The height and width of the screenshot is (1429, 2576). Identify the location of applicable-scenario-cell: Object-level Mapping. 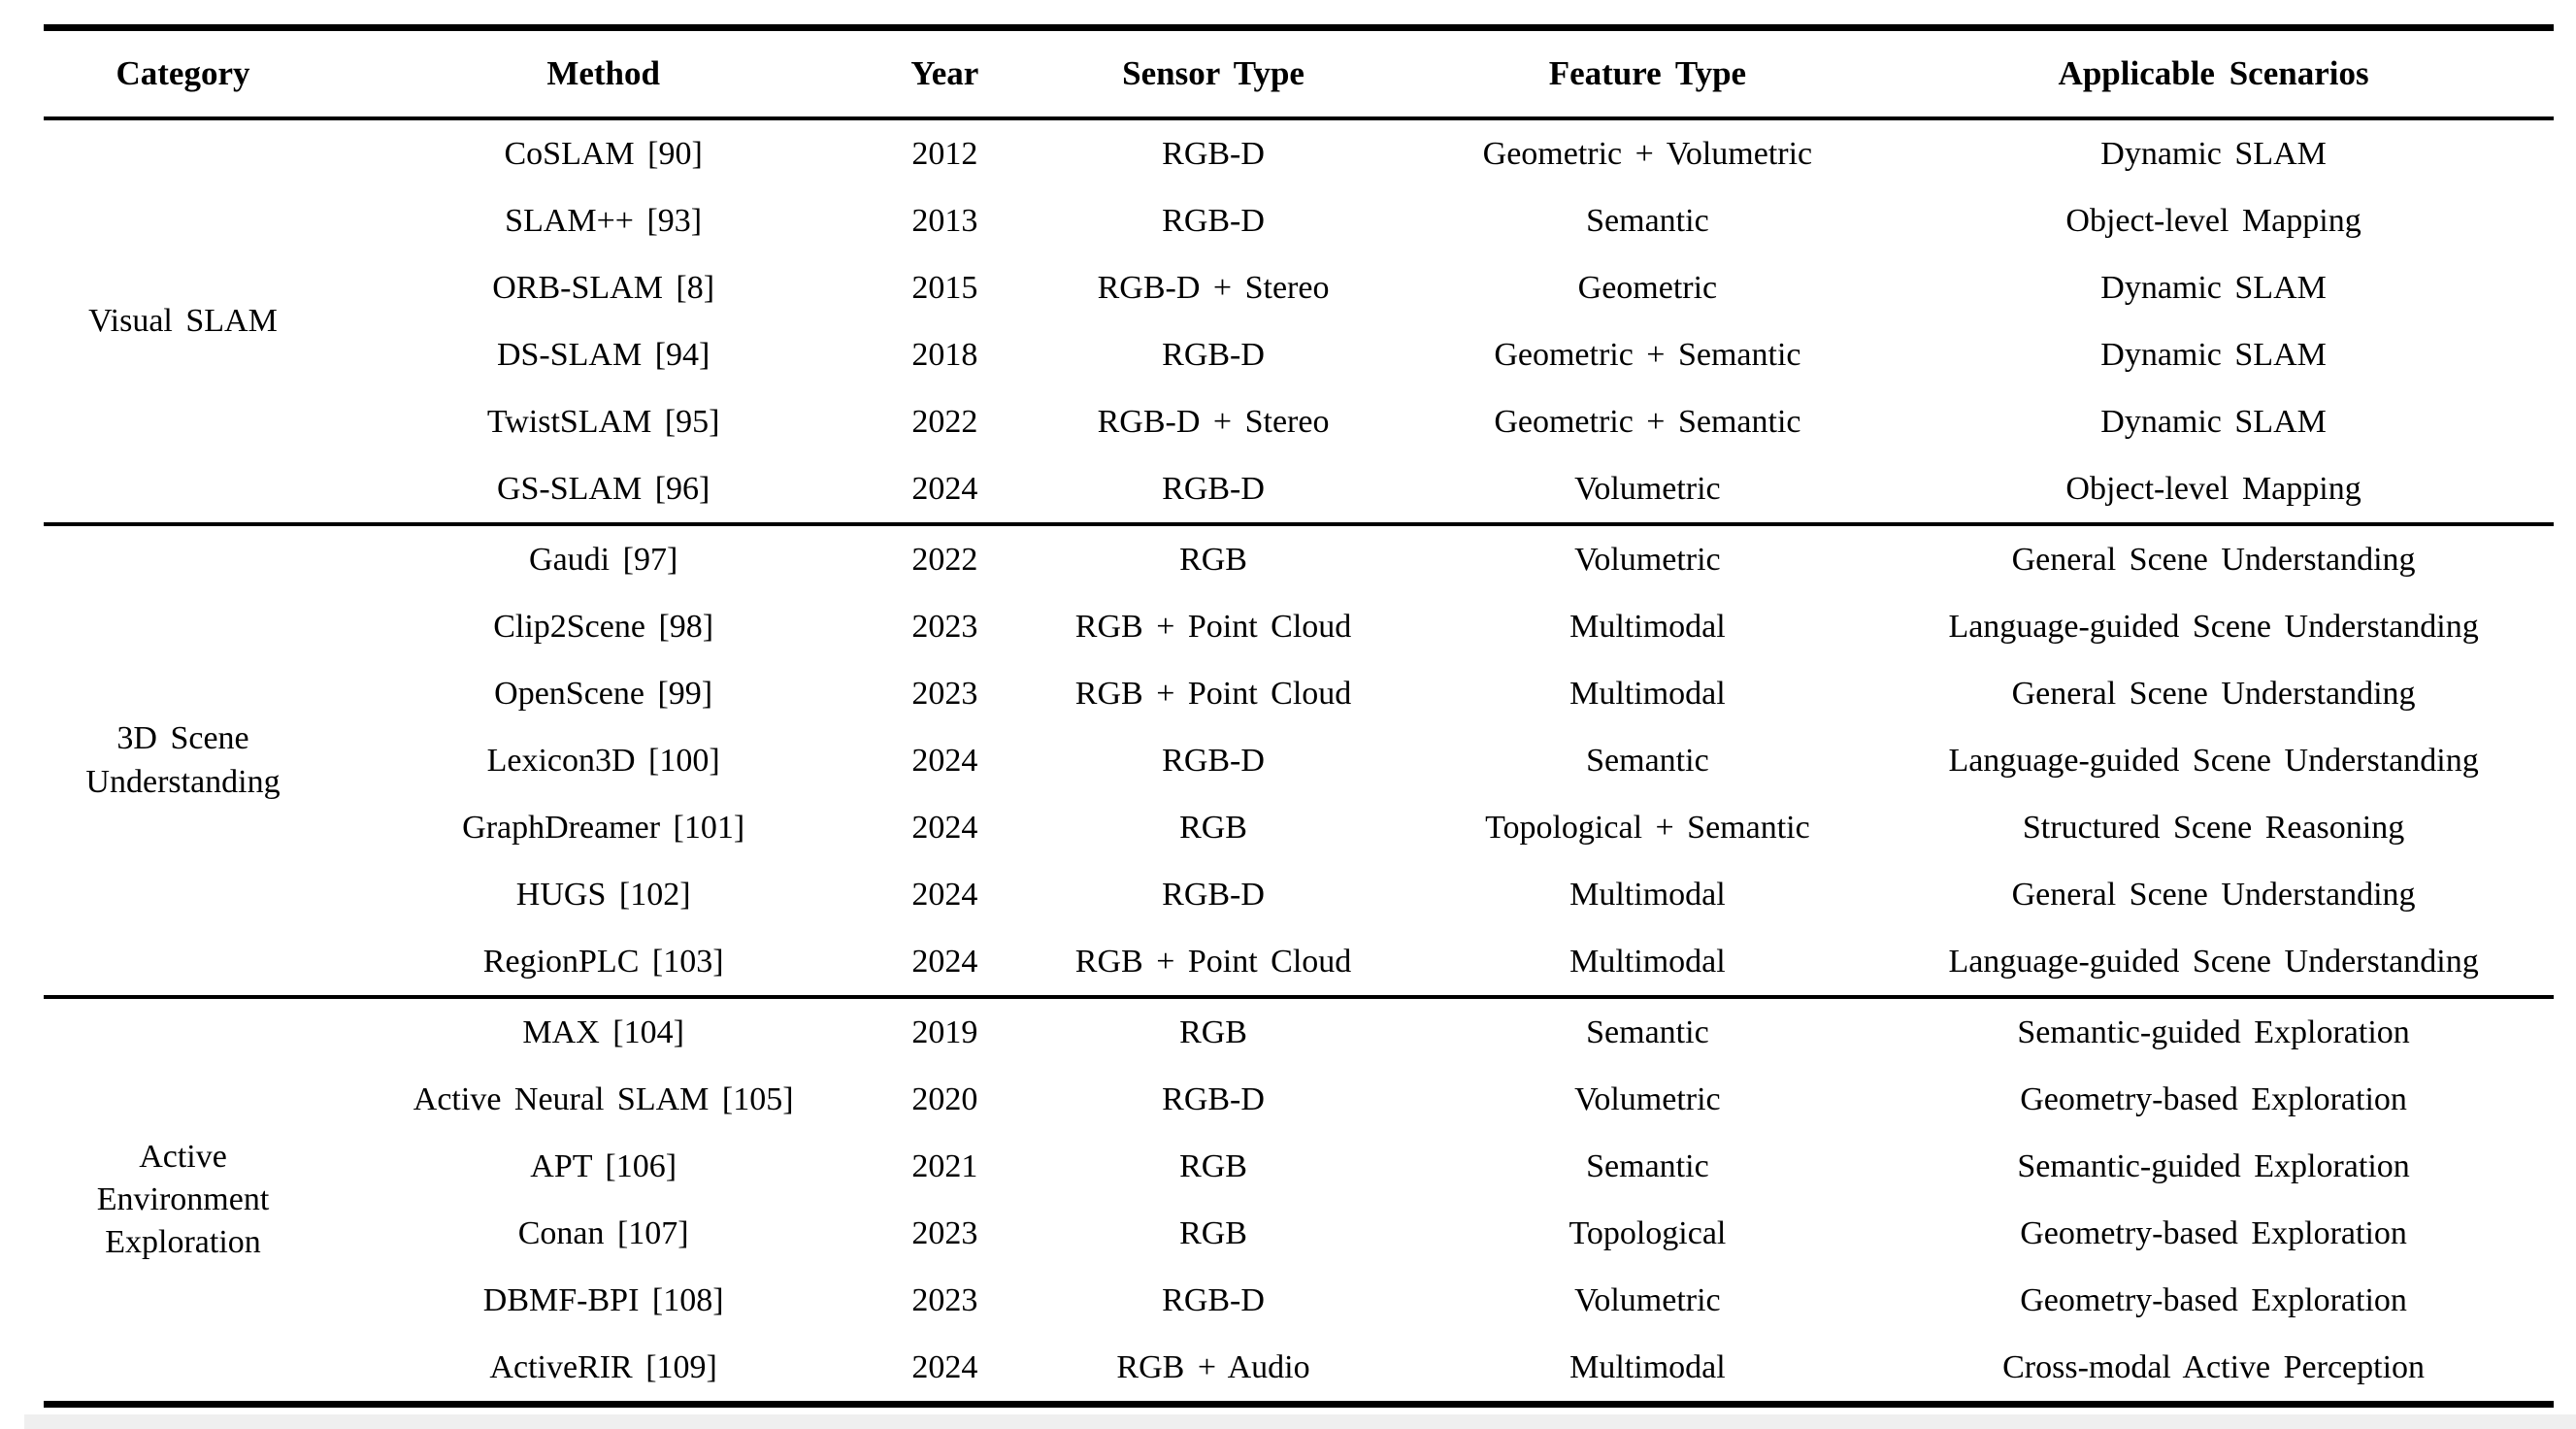
(2213, 488).